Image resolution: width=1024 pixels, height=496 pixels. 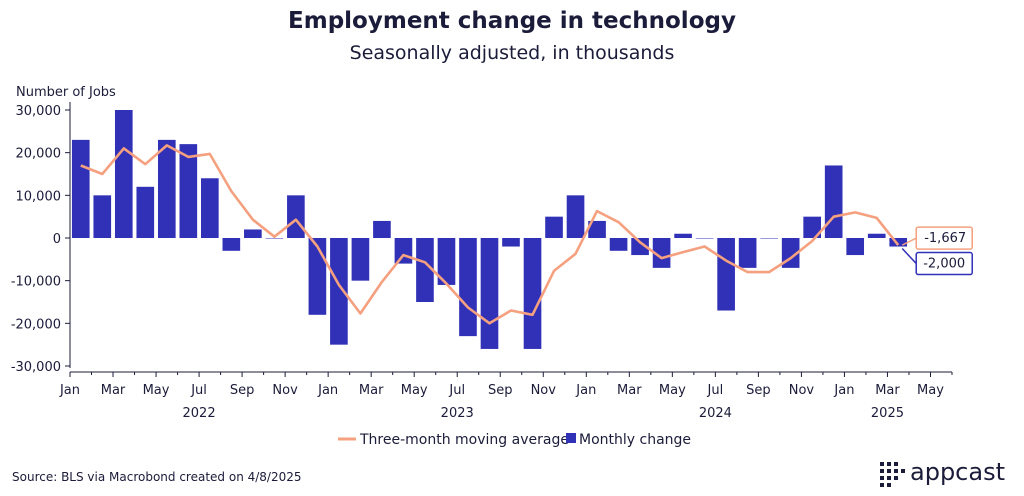 I want to click on legend-line-label: Three-month moving average, so click(x=464, y=440).